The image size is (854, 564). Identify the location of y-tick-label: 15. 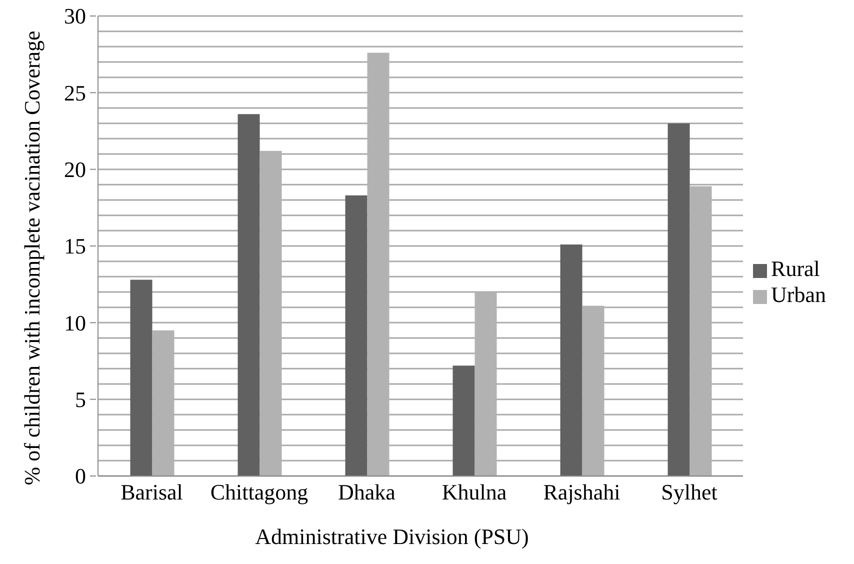
(75, 246).